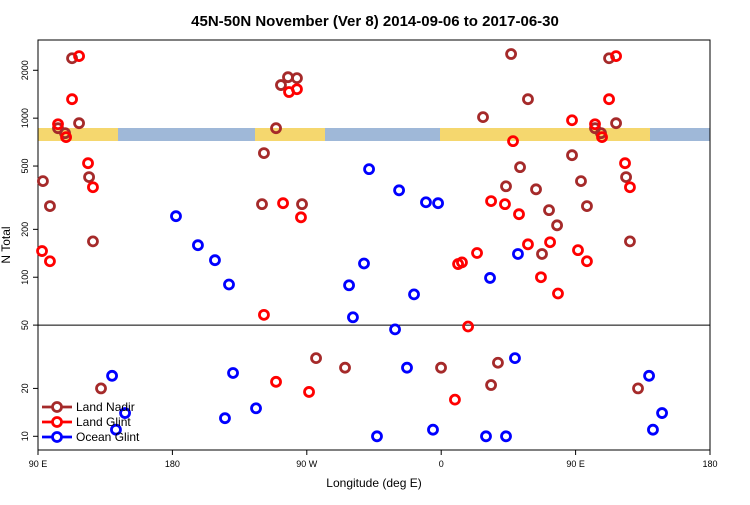 This screenshot has width=750, height=505. I want to click on y-tick-label: 200, so click(25, 229).